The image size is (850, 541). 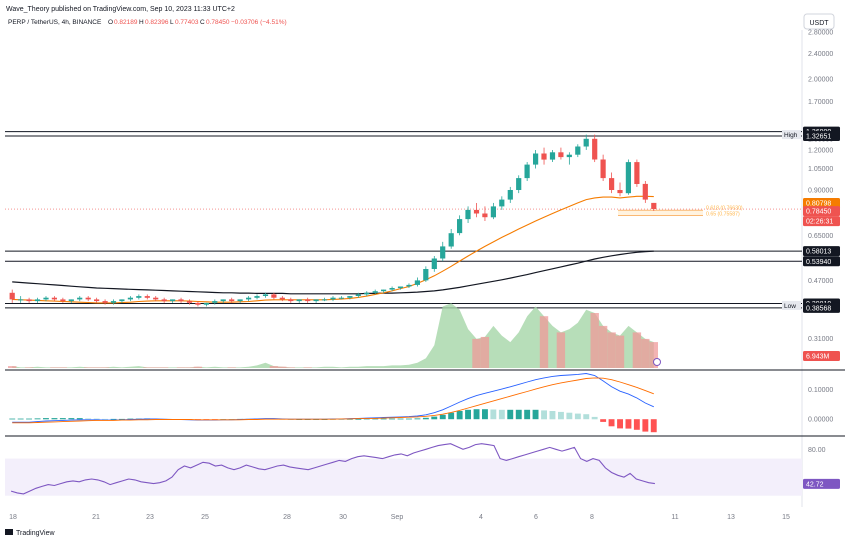 I want to click on svg-text: 02:26:31, so click(x=819, y=222).